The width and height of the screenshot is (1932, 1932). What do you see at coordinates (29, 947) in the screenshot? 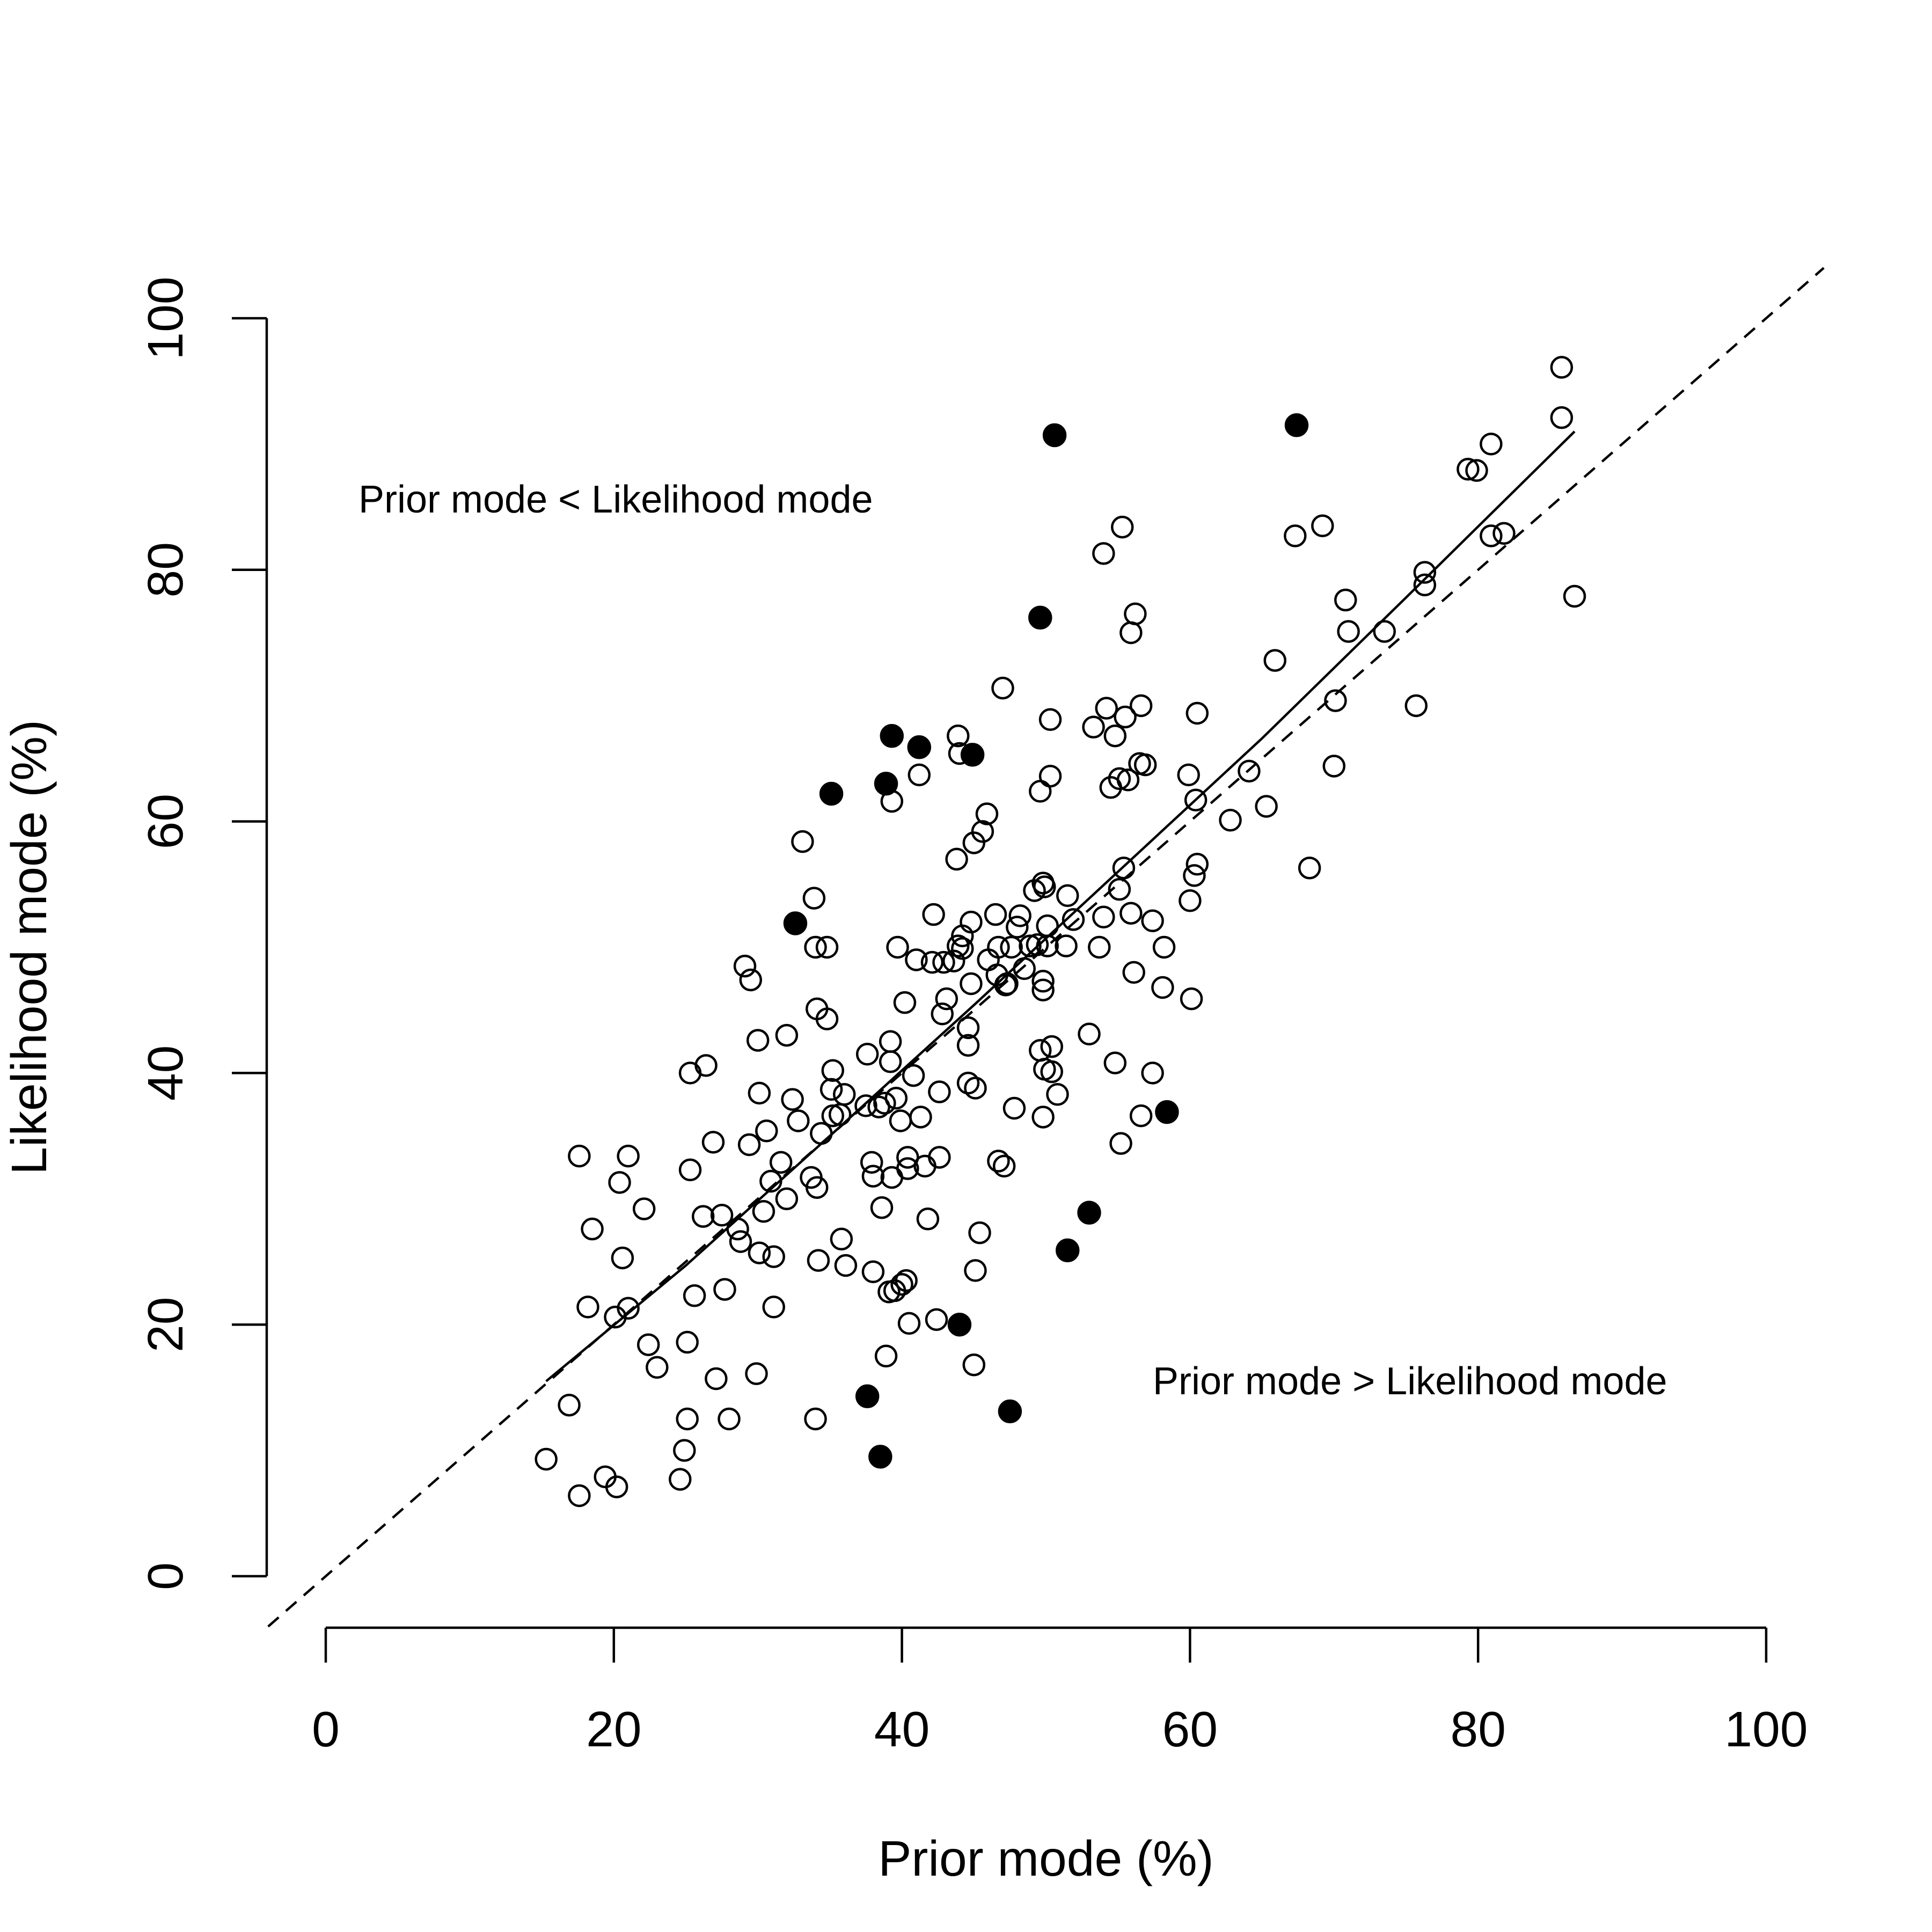
I see `y-axis-label: Likelihood mode (%)` at bounding box center [29, 947].